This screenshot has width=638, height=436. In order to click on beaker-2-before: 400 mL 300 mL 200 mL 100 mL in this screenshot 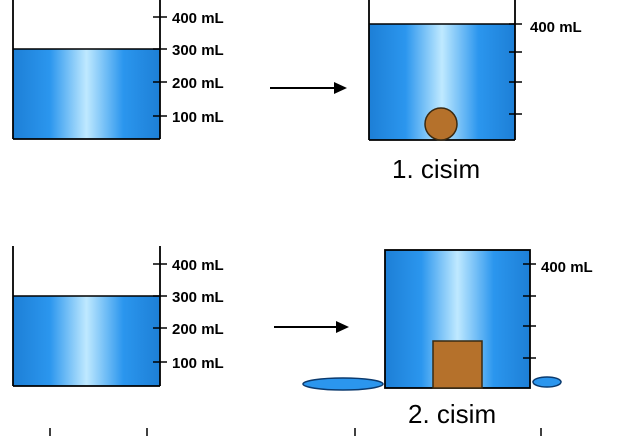, I will do `click(118, 316)`.